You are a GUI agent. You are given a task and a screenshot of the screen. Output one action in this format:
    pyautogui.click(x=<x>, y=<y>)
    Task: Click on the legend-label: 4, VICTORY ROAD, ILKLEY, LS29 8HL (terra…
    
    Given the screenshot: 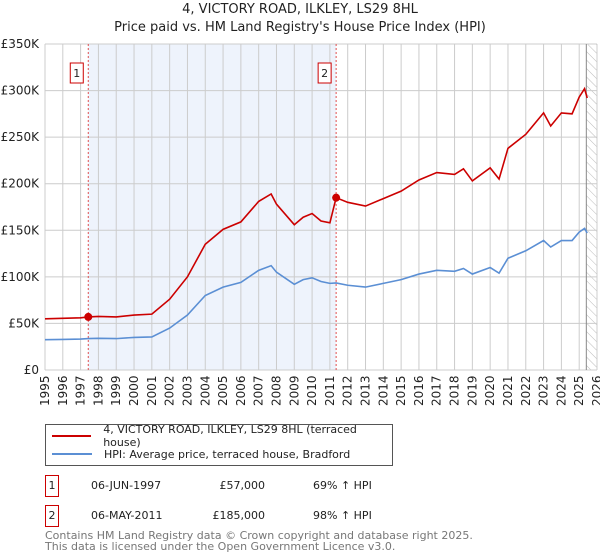 What is the action you would take?
    pyautogui.click(x=230, y=436)
    